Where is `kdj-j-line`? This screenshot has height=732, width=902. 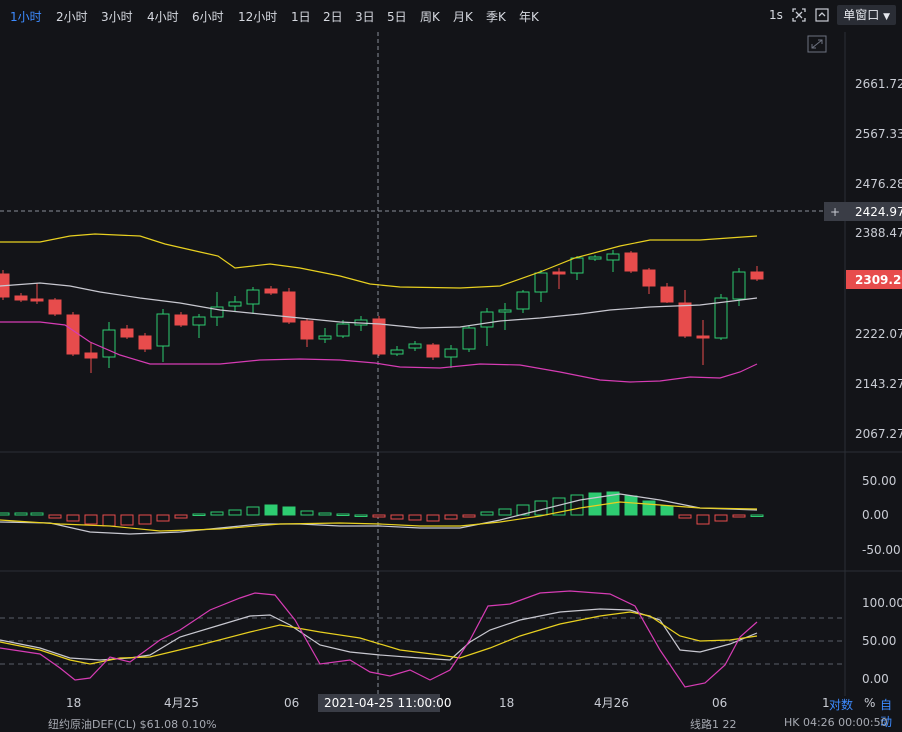
kdj-j-line is located at coordinates (379, 639).